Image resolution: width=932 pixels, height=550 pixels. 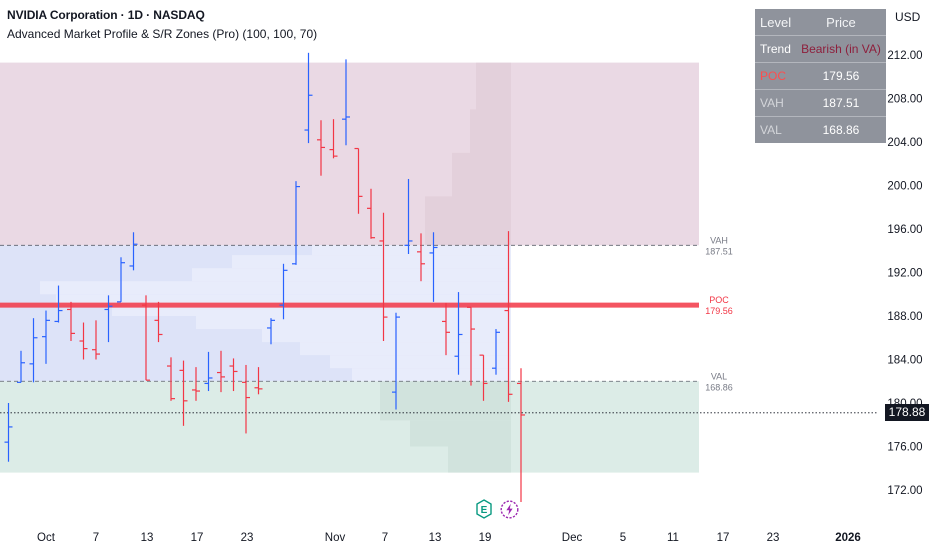 What do you see at coordinates (904, 491) in the screenshot?
I see `y-tick-label: 172.00` at bounding box center [904, 491].